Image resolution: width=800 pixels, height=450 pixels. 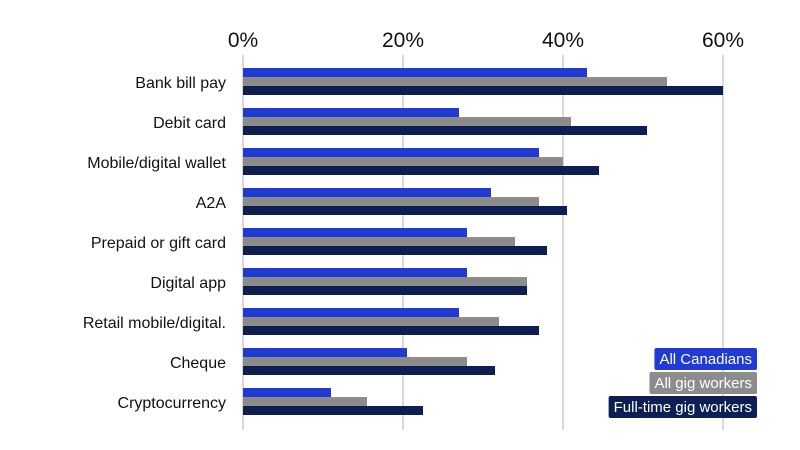 What do you see at coordinates (563, 40) in the screenshot?
I see `x-tick-label: 40%` at bounding box center [563, 40].